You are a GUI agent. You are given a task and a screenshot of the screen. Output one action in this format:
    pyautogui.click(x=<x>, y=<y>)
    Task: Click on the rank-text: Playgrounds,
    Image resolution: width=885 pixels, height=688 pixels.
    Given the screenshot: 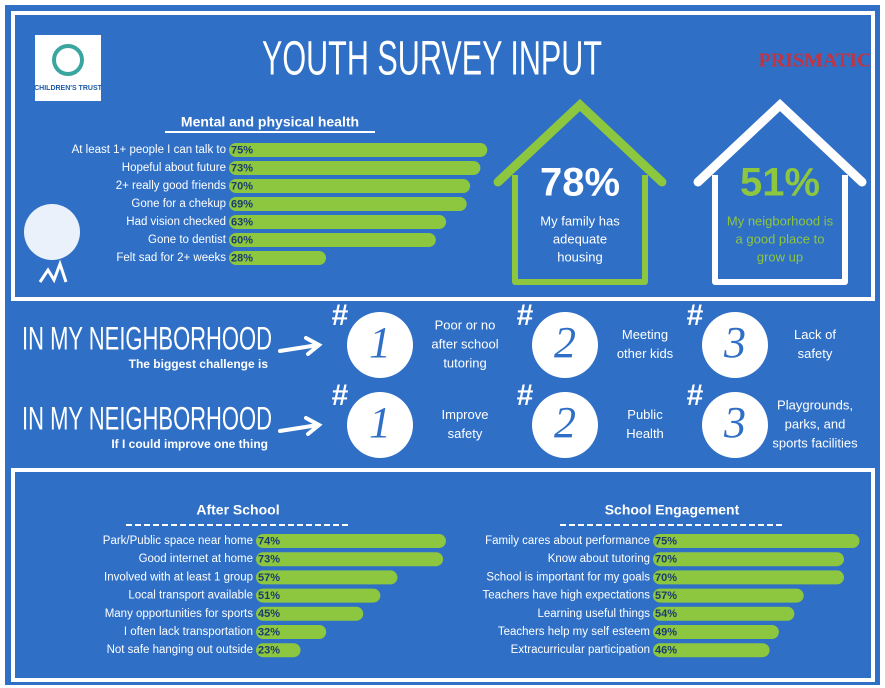 What is the action you would take?
    pyautogui.click(x=815, y=404)
    